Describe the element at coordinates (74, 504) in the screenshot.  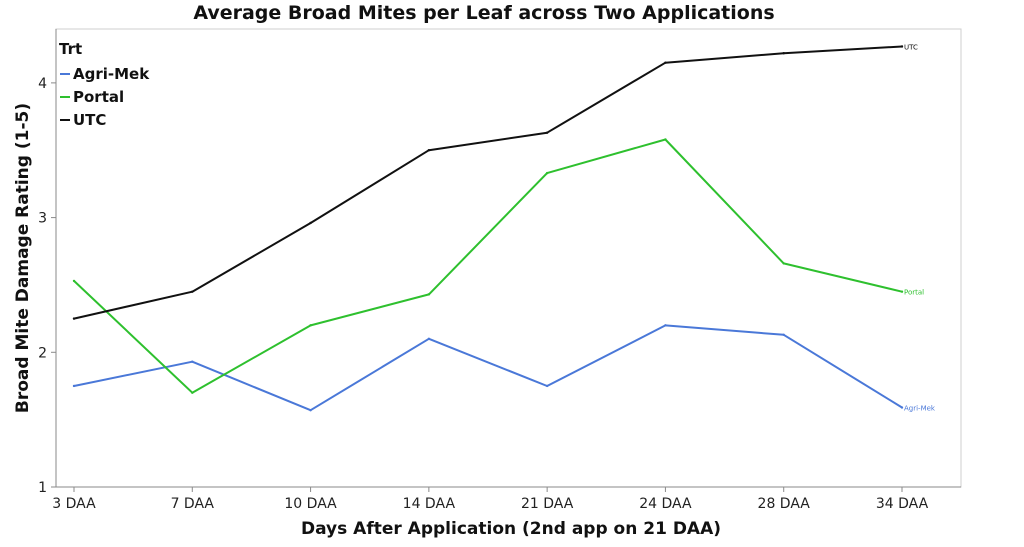
I see `x-tick-label: 3 DAA` at that location.